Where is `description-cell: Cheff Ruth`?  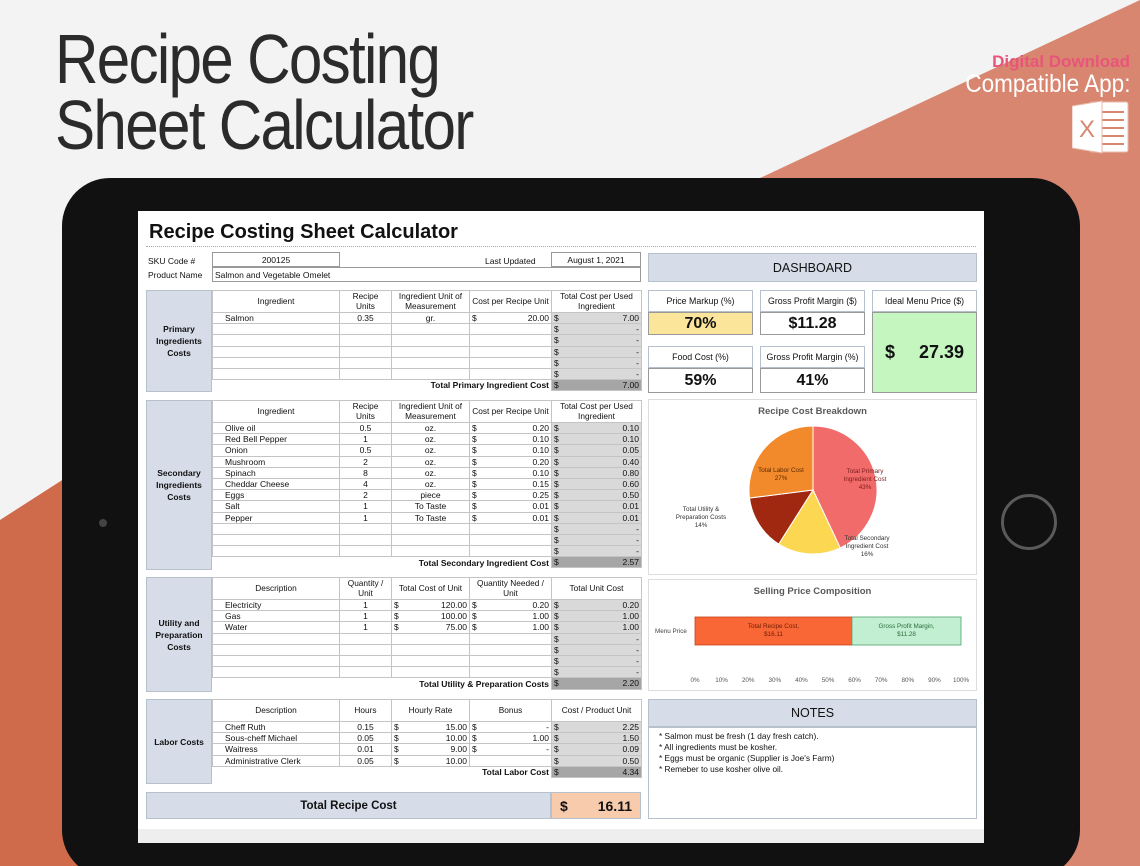
description-cell: Cheff Ruth is located at coordinates (276, 727).